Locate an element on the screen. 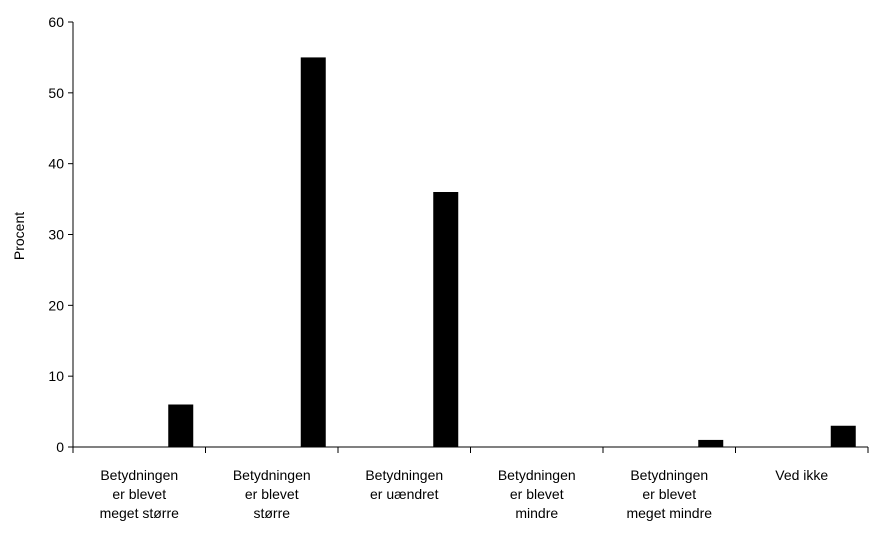 Image resolution: width=872 pixels, height=534 pixels. x-category-label-line: meget større is located at coordinates (140, 513).